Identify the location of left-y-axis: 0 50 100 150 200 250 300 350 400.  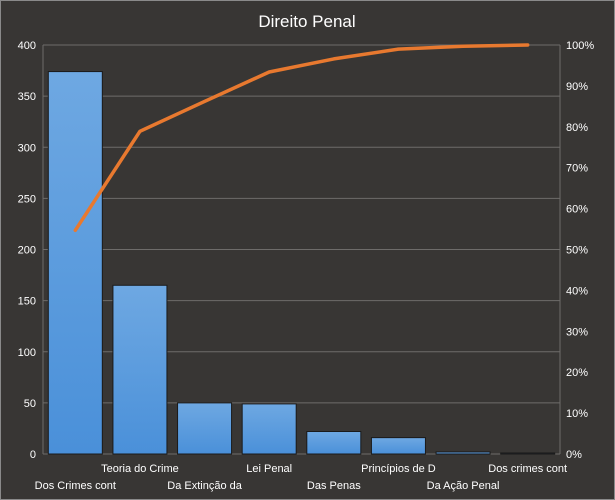
(27, 250).